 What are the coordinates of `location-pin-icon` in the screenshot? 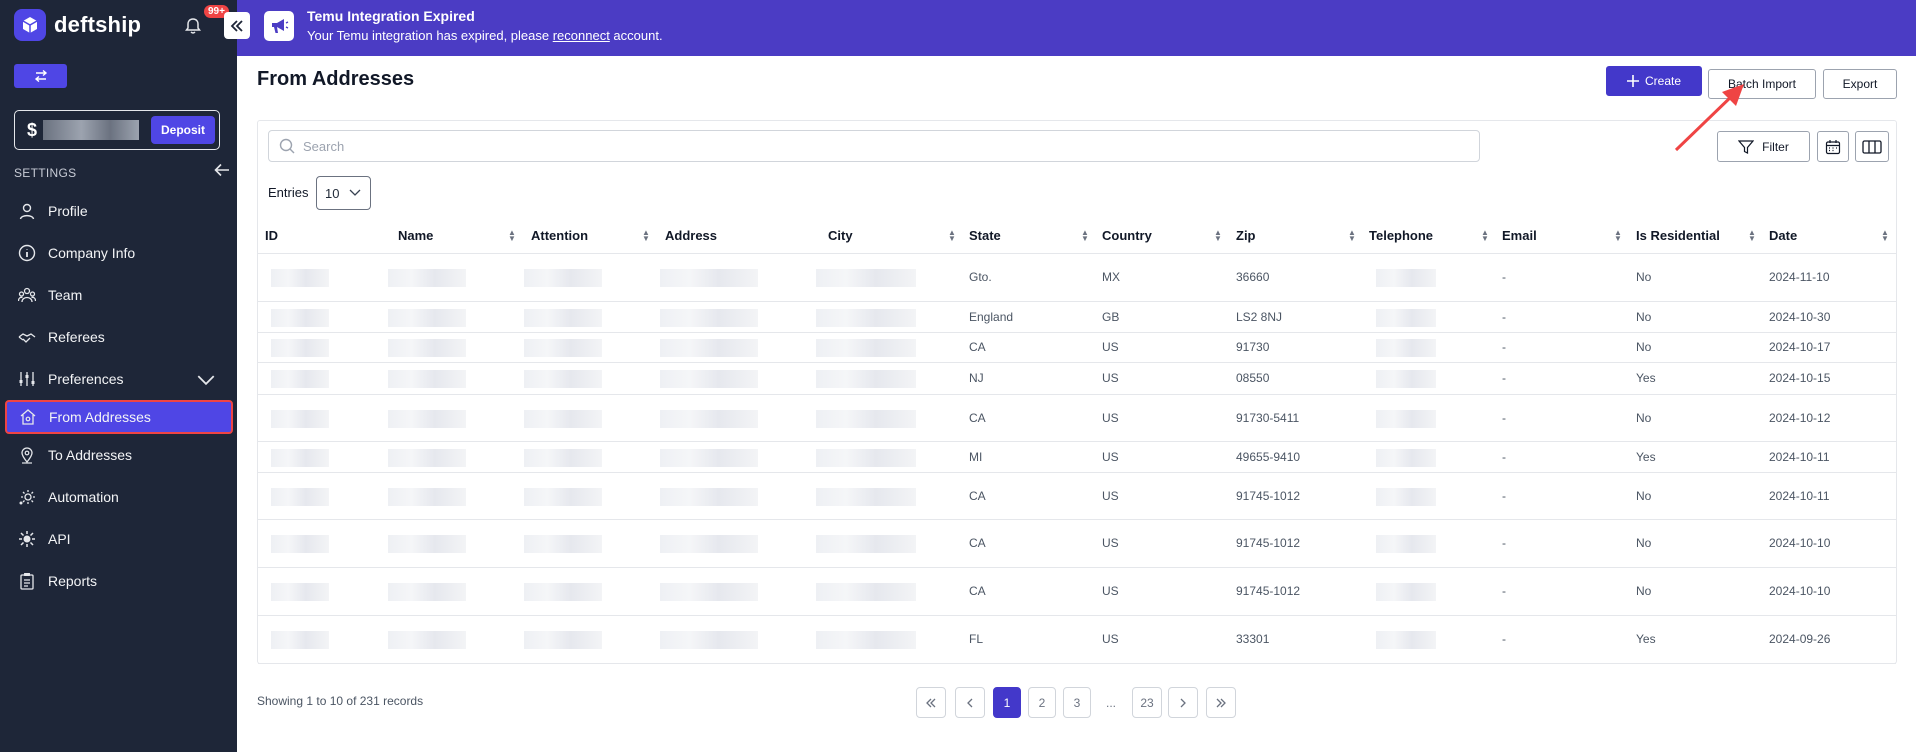 It's located at (27, 455).